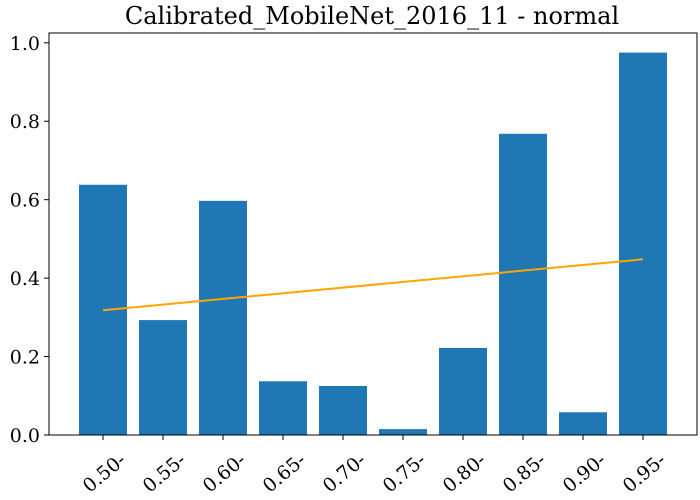 Image resolution: width=700 pixels, height=500 pixels. I want to click on x-tick-label: 0.65-, so click(284, 473).